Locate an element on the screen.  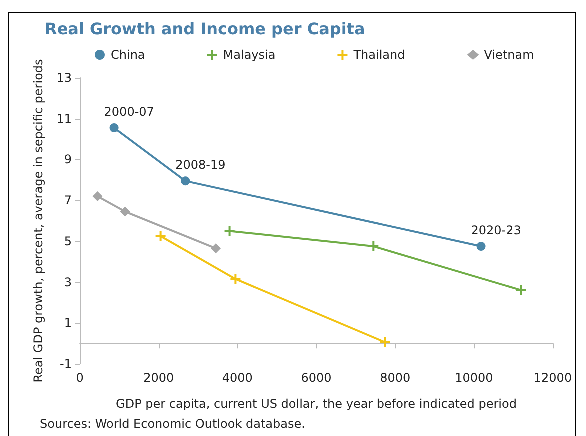
y-tick-label: 5 is located at coordinates (68, 241).